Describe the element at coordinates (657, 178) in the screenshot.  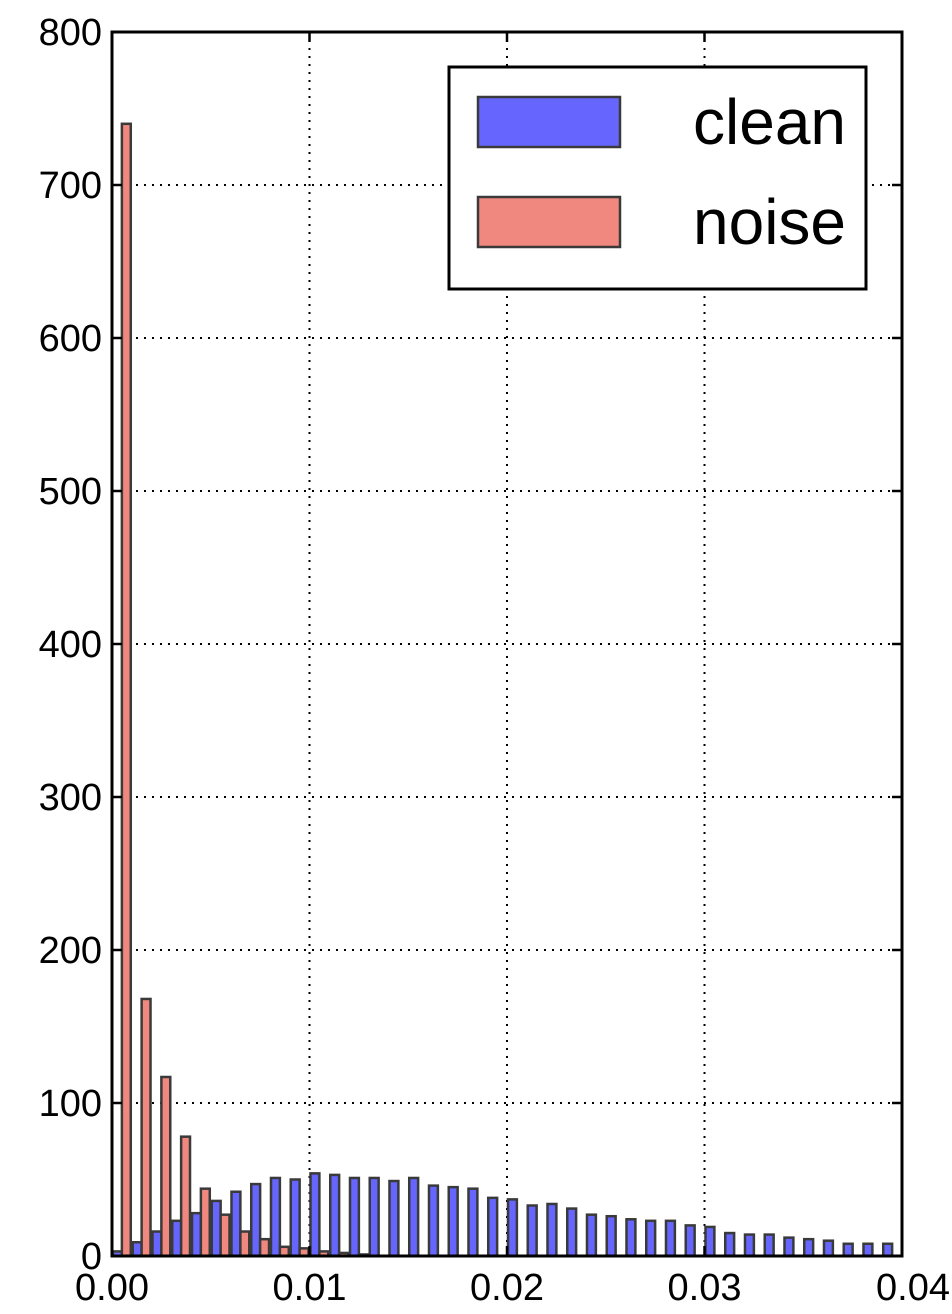
I see `legend: clean noise` at that location.